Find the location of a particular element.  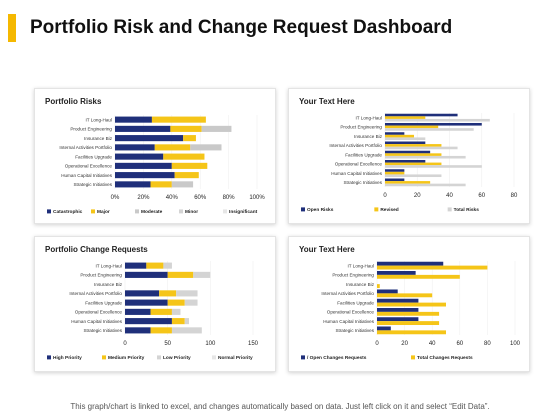

category-label: Operational Excellence is located at coordinates (89, 166).